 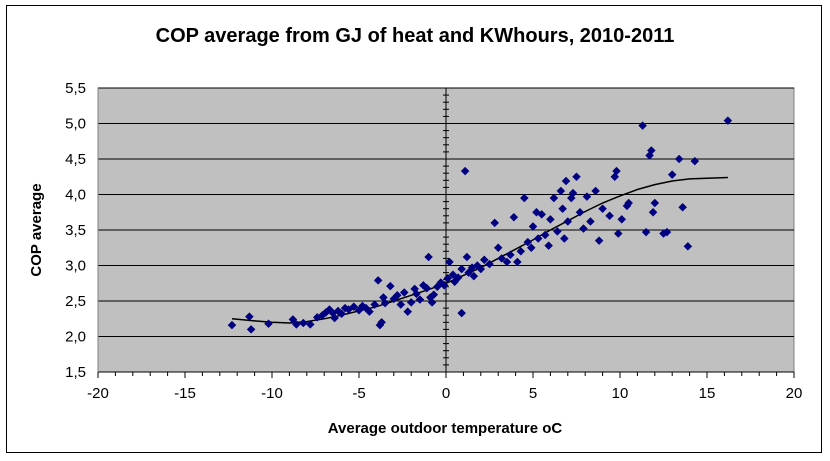 I want to click on x-tick-label: 5, so click(x=533, y=393).